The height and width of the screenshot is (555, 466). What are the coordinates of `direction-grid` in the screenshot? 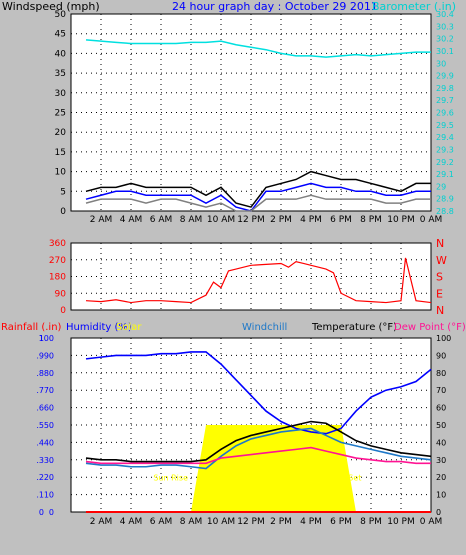 It's located at (251, 276).